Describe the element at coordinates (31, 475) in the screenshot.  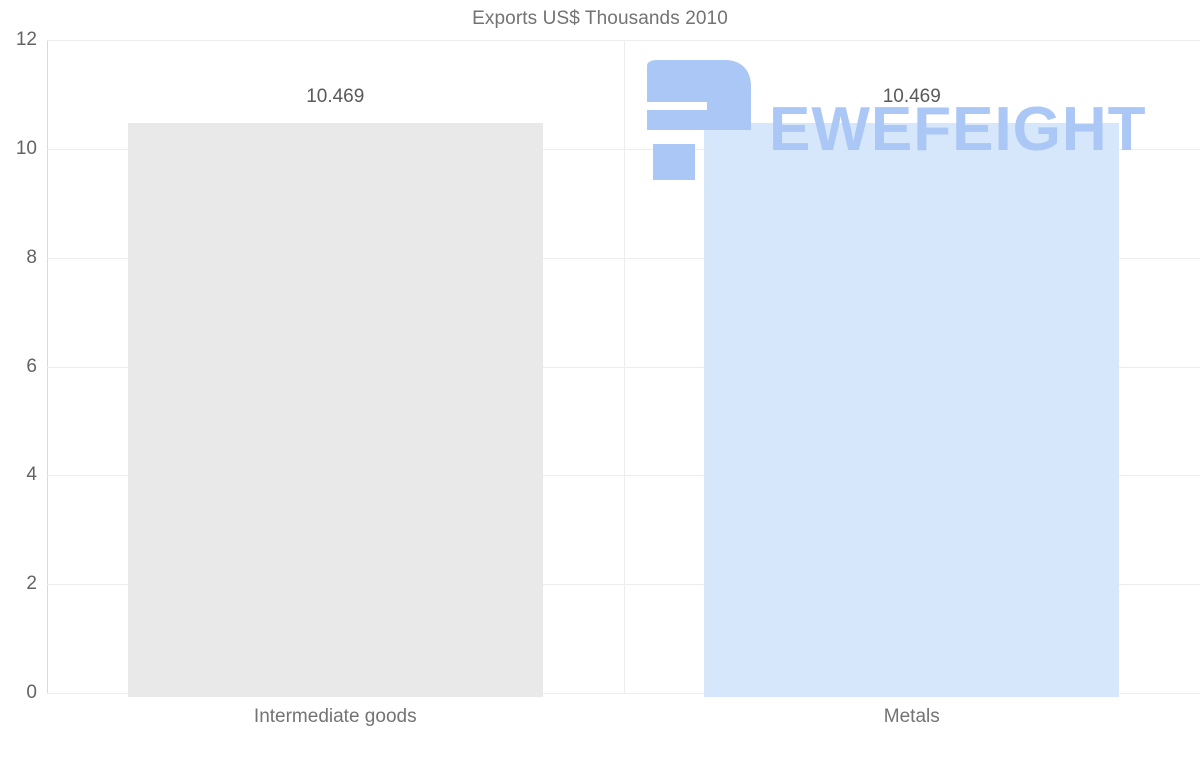
I see `y-tick-label-4: 4` at that location.